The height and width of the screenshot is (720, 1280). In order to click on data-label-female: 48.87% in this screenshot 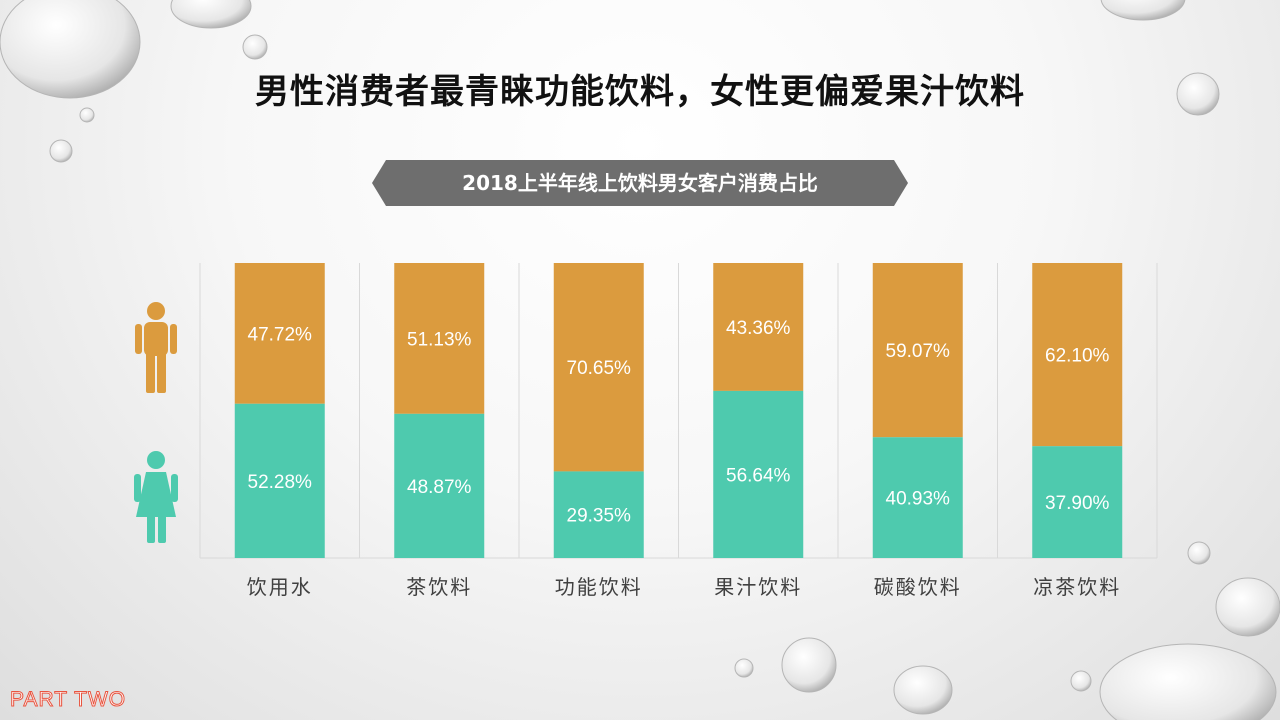, I will do `click(439, 487)`.